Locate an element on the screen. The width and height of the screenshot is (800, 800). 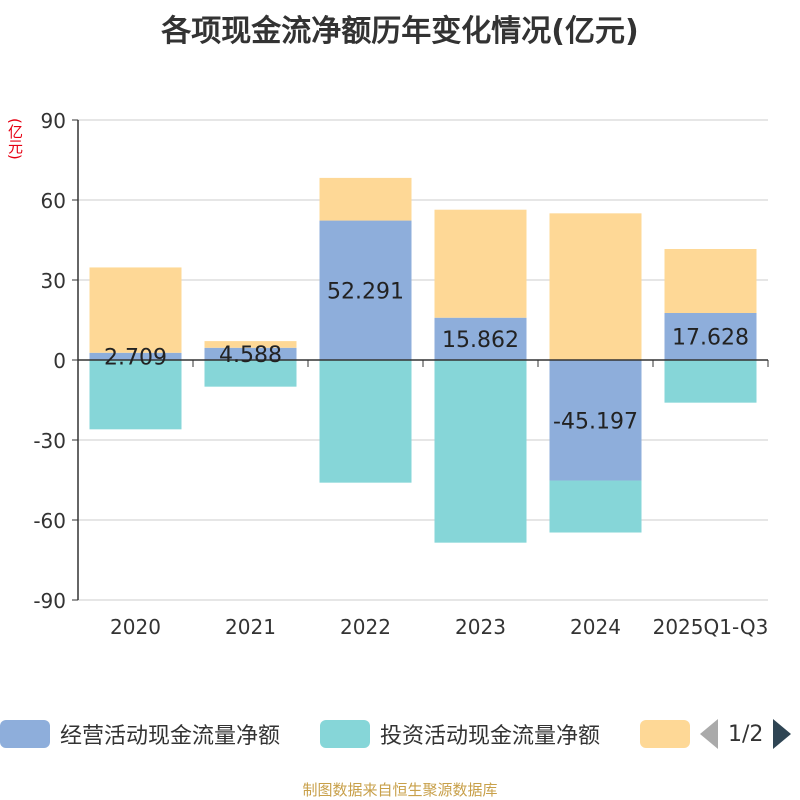
legend-page-indicator: 1/2 is located at coordinates (746, 734).